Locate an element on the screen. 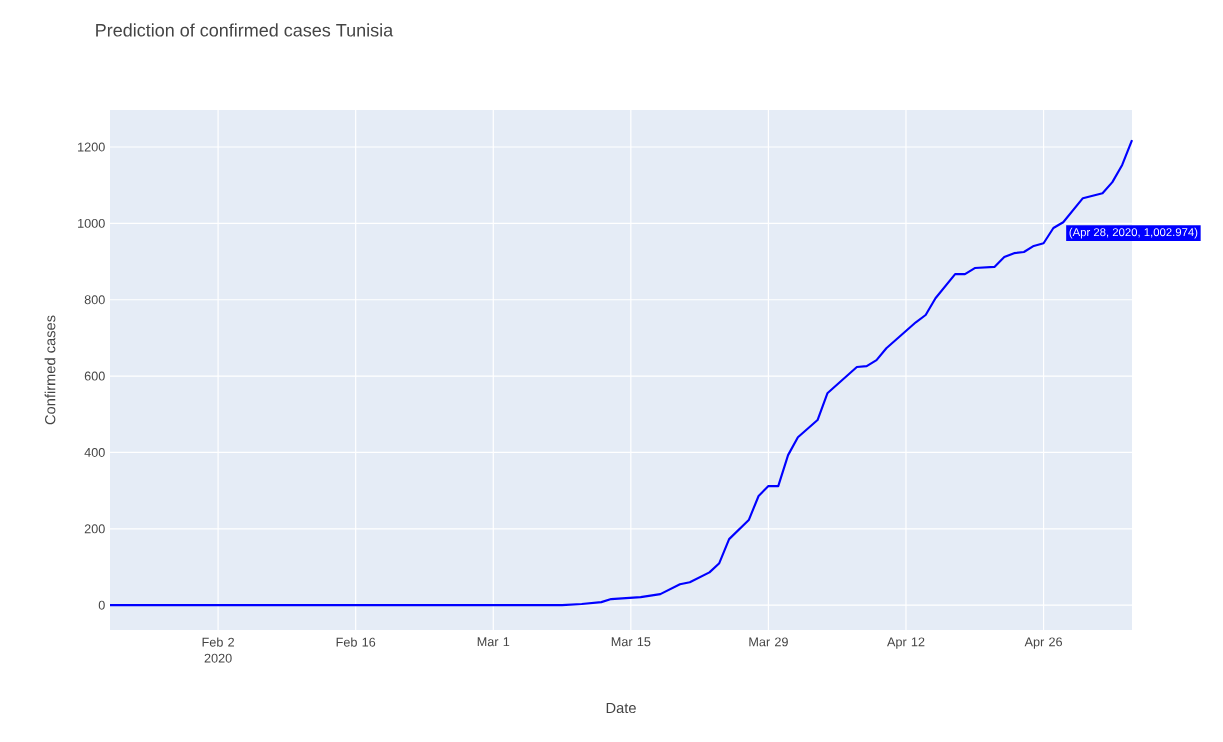 This screenshot has height=742, width=1223. x-tick-label: Apr 12 is located at coordinates (906, 643).